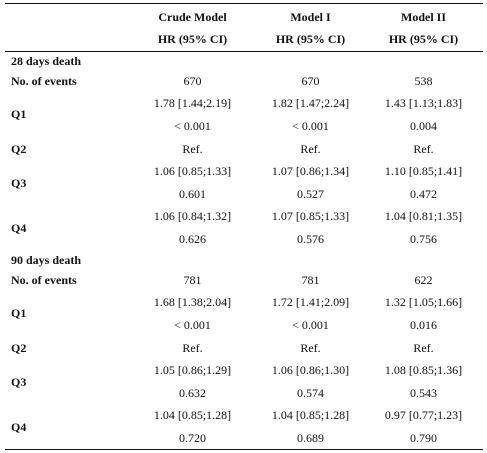 The image size is (487, 453). Describe the element at coordinates (423, 103) in the screenshot. I see `hr-value: 1.43 [1.13;1.83]` at that location.